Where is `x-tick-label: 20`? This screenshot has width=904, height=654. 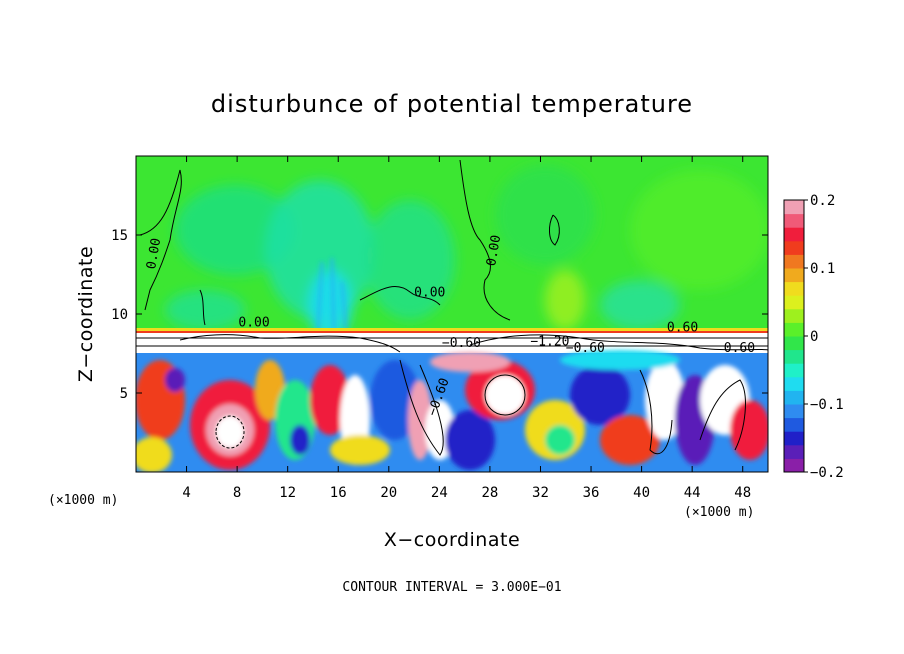
x-tick-label: 20 is located at coordinates (388, 493).